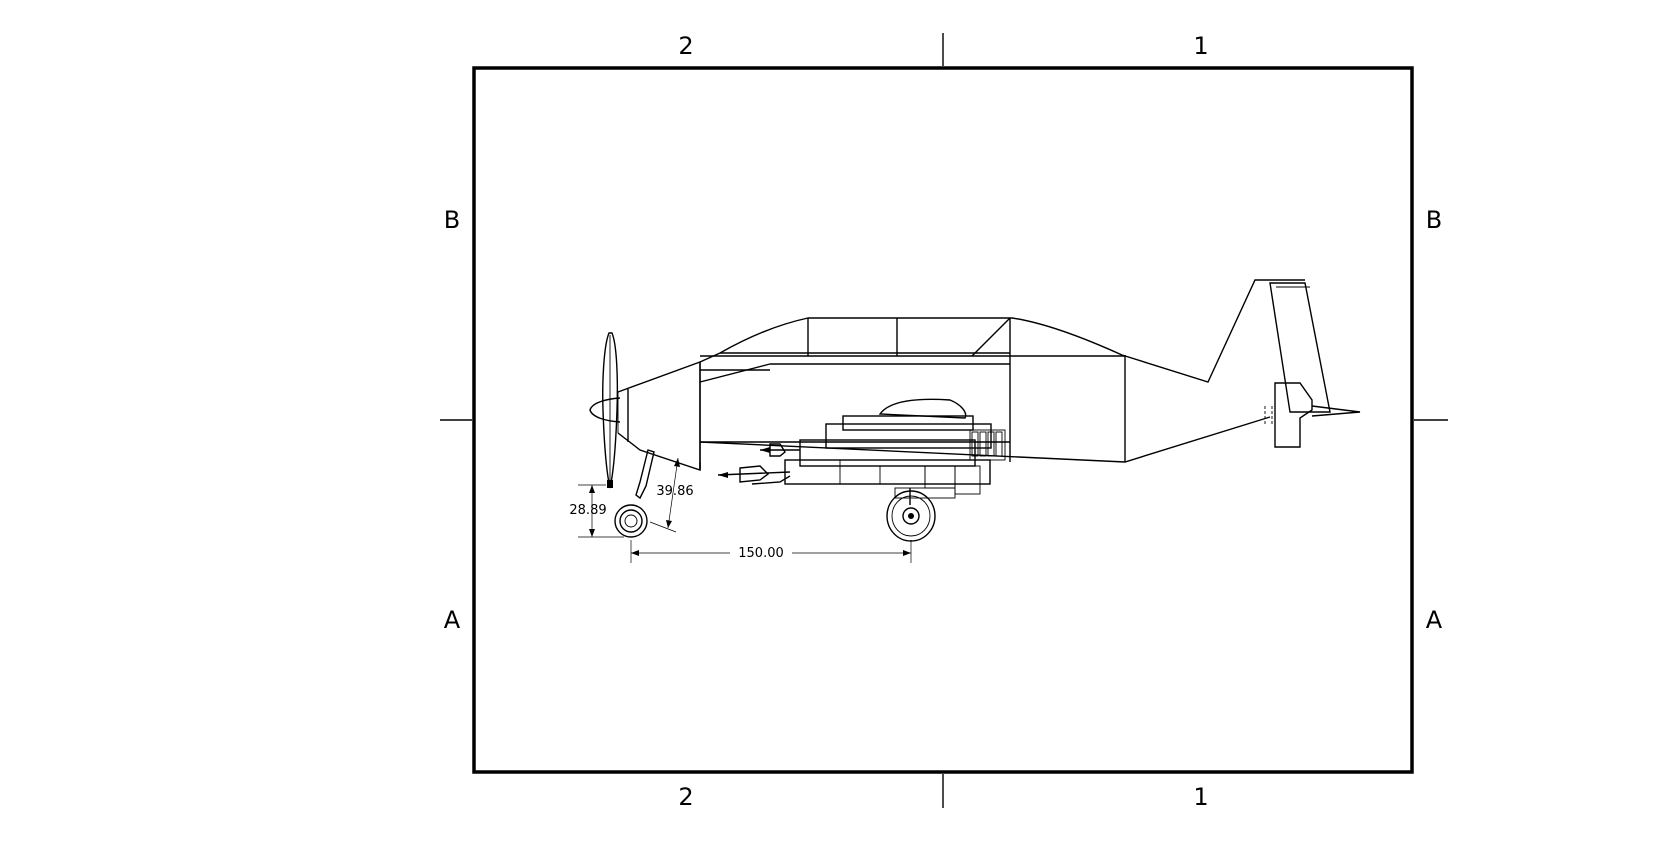  What do you see at coordinates (634, 493) in the screenshot?
I see `nose-landing-gear` at bounding box center [634, 493].